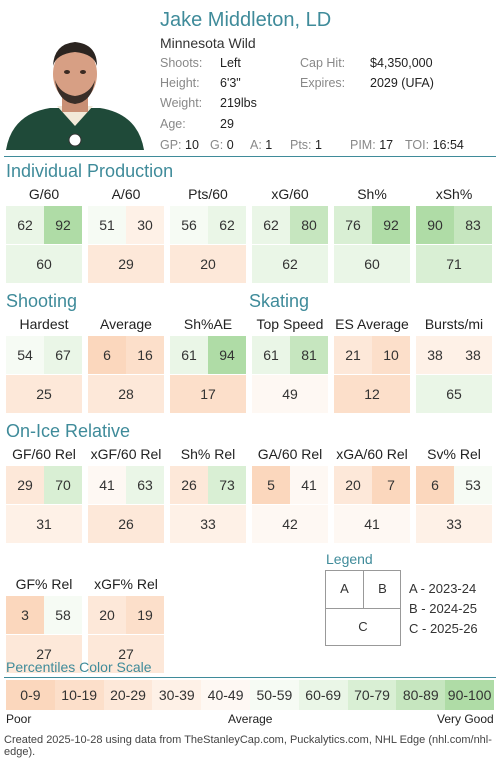 This screenshot has width=500, height=758. What do you see at coordinates (250, 719) in the screenshot?
I see `scale-average: Average` at bounding box center [250, 719].